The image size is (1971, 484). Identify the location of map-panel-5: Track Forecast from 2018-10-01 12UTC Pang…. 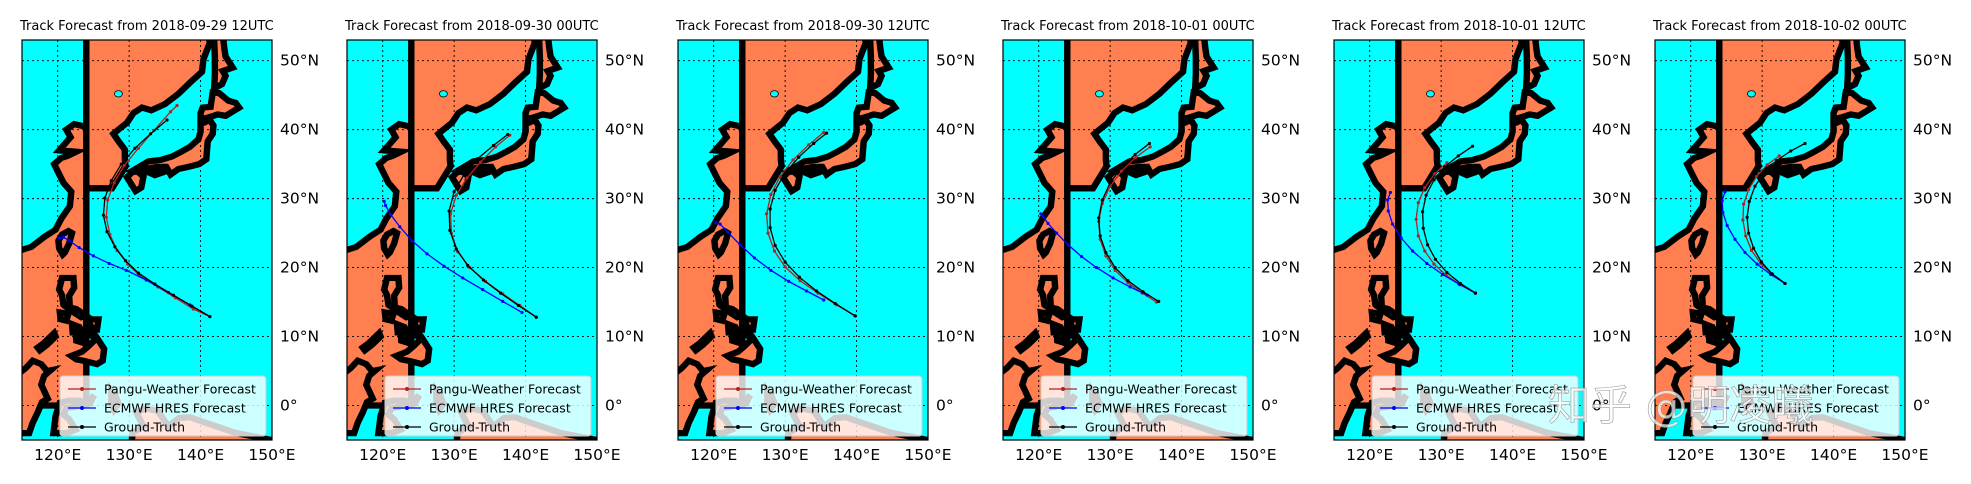
(1481, 241).